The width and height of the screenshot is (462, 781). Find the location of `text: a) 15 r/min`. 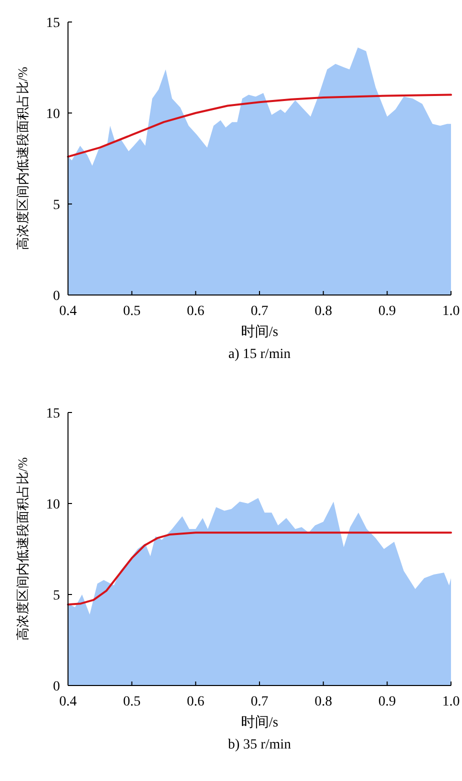

text: a) 15 r/min is located at coordinates (259, 354).